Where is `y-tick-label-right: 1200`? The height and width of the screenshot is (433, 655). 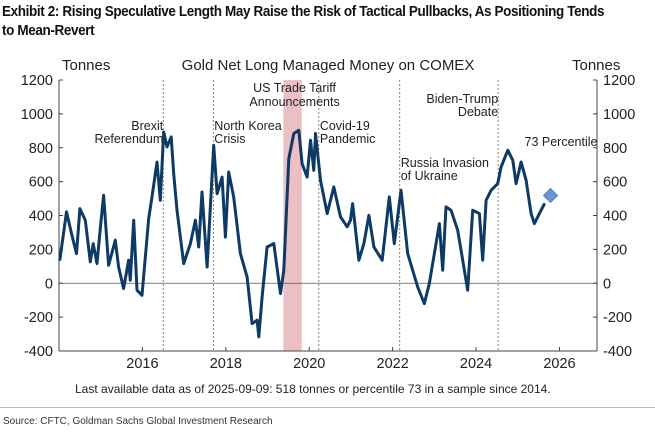
y-tick-label-right: 1200 is located at coordinates (619, 81).